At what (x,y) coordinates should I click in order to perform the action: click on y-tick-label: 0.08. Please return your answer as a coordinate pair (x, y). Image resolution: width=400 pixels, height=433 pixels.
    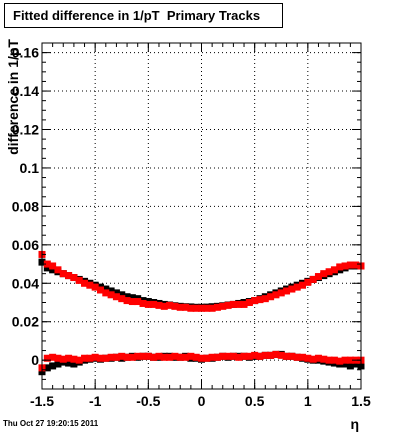
    Looking at the image, I should click on (25, 206).